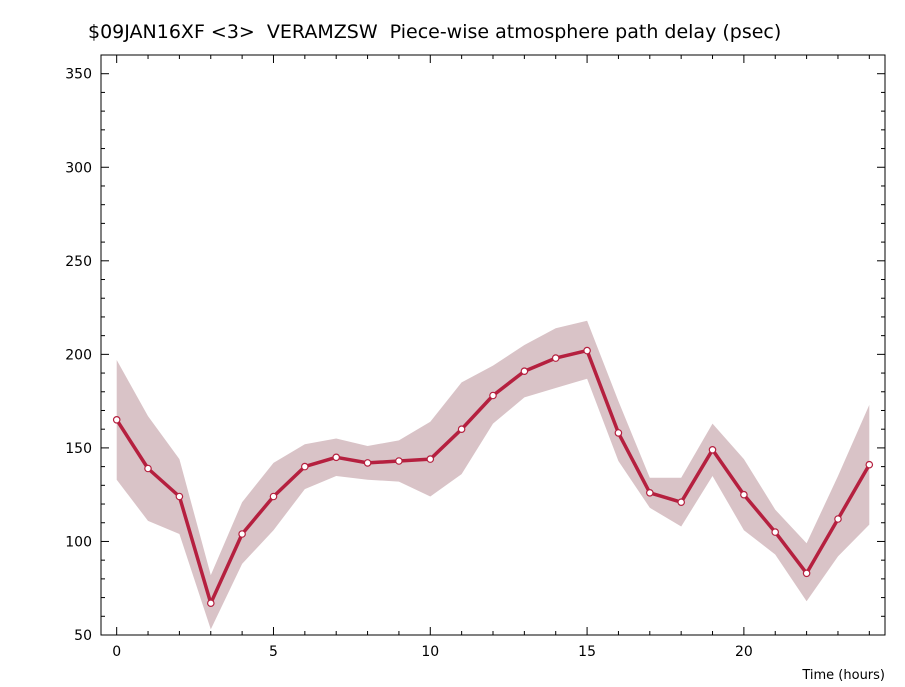 Image resolution: width=905 pixels, height=687 pixels. Describe the element at coordinates (843, 675) in the screenshot. I see `x-axis-label: Time (hours)` at that location.